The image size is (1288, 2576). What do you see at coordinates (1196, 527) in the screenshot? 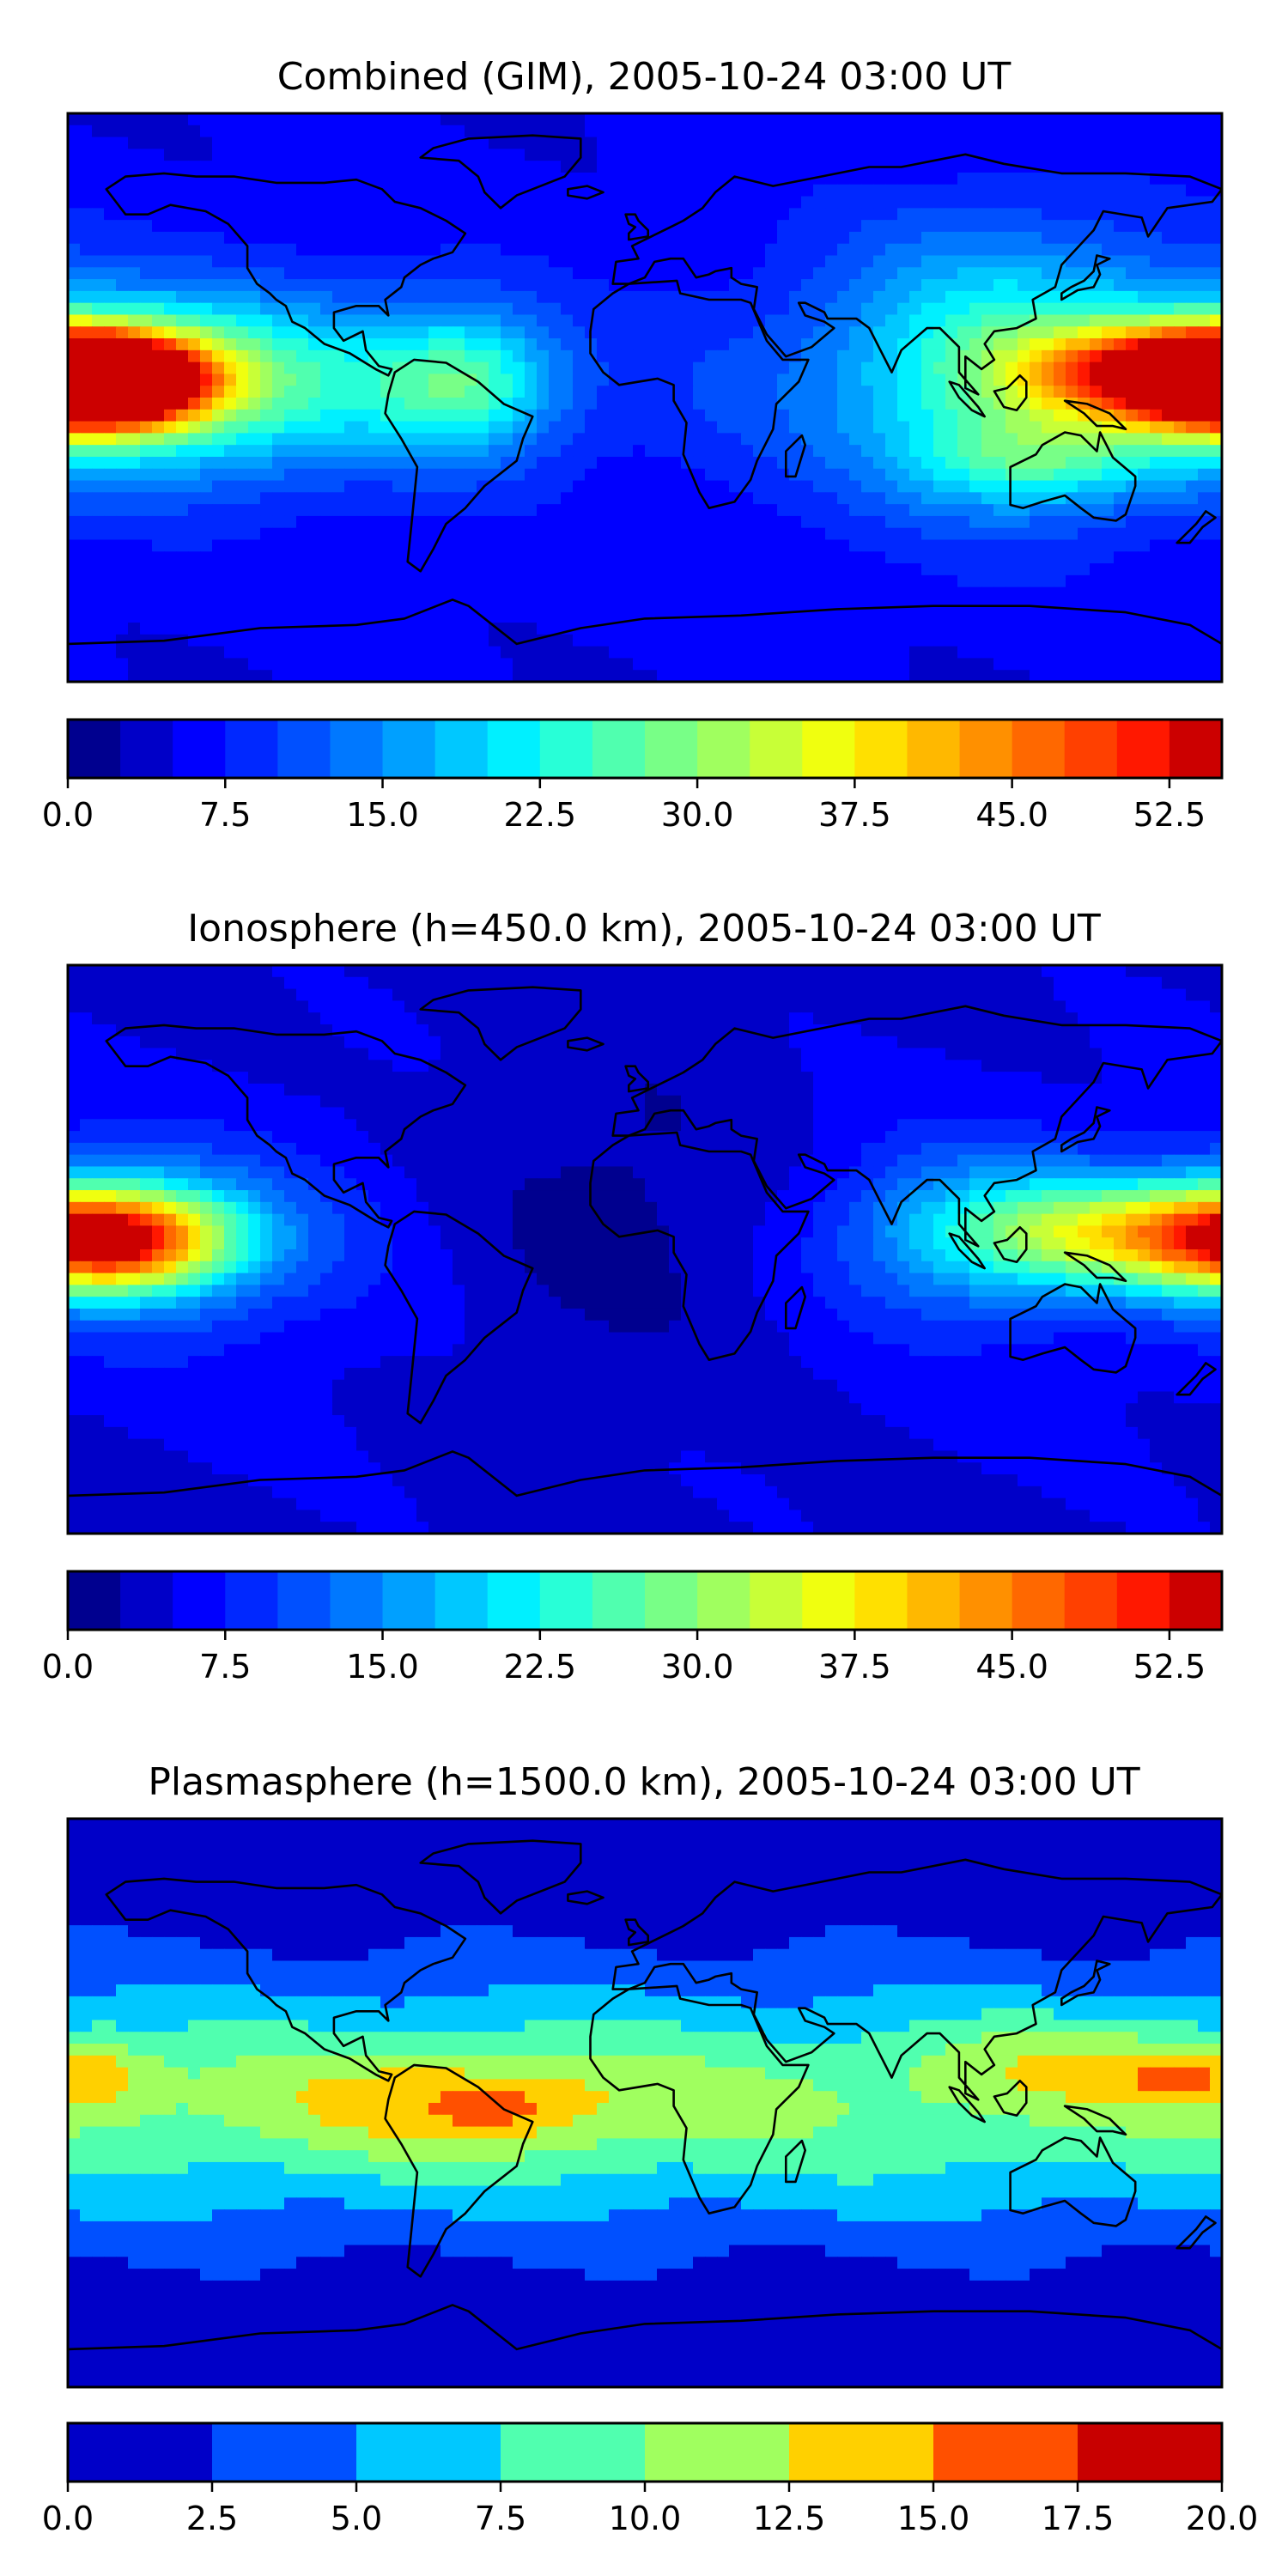
I see `coastline-new-zealand` at bounding box center [1196, 527].